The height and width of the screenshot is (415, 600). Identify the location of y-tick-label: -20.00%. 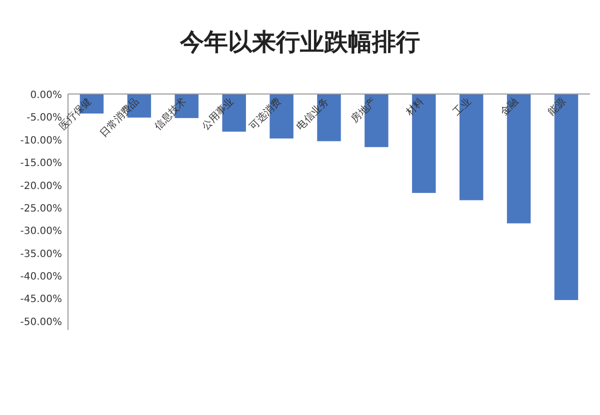
(41, 186).